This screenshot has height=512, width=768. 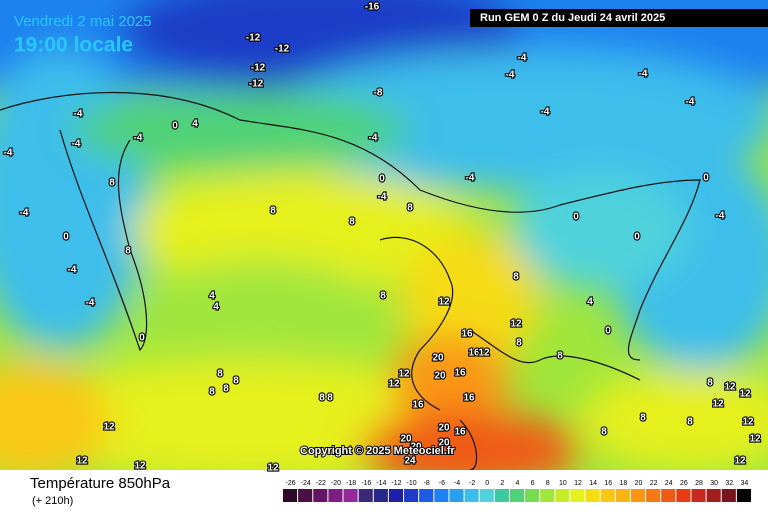 I want to click on legend-label: 6, so click(x=533, y=483).